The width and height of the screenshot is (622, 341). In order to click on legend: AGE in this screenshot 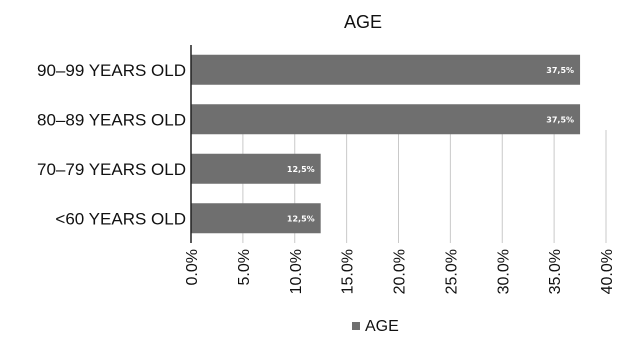, I will do `click(375, 326)`.